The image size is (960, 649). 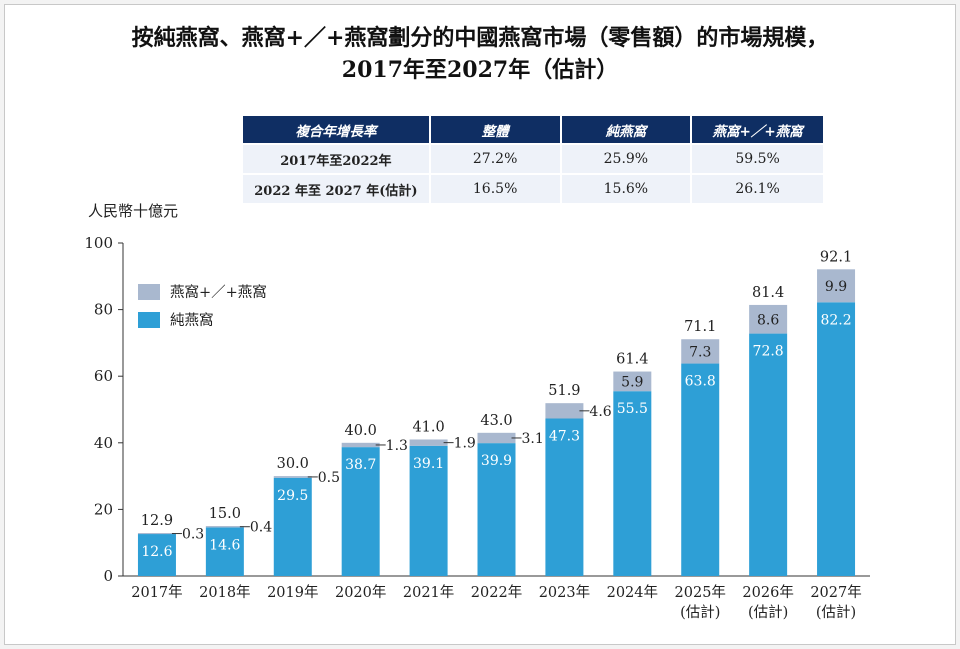 What do you see at coordinates (767, 592) in the screenshot?
I see `x-tick-label: 2026年` at bounding box center [767, 592].